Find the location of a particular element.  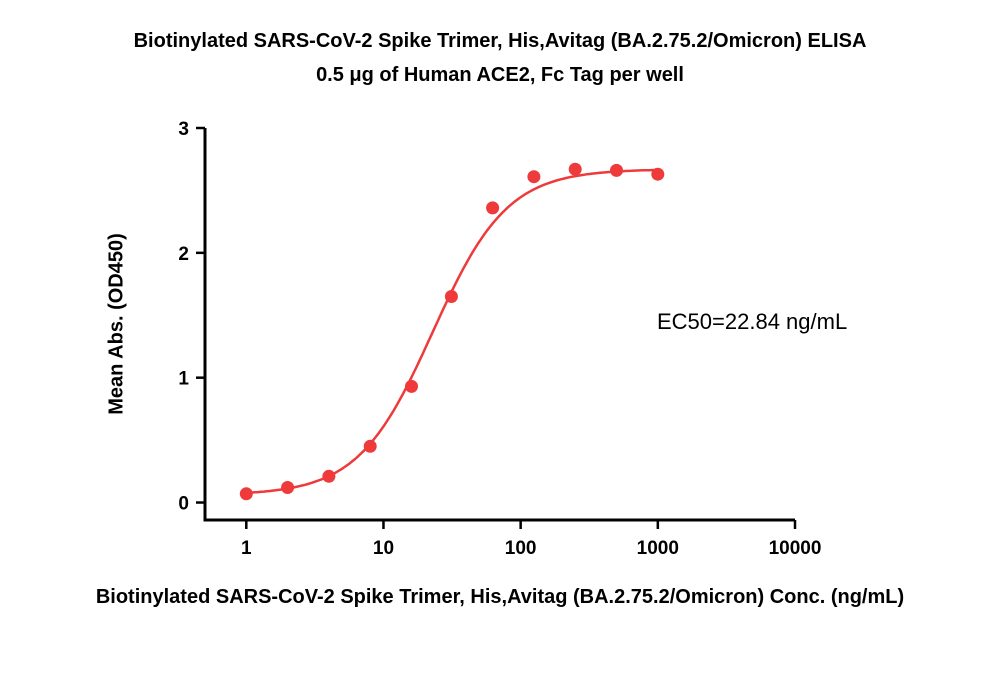

x-tick-label: 10000 is located at coordinates (795, 548).